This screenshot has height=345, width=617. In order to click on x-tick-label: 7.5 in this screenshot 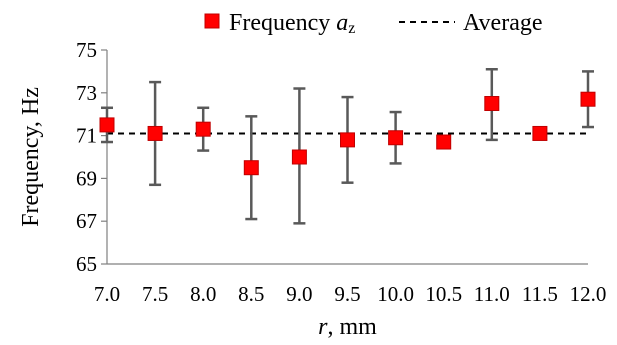, I will do `click(155, 294)`.